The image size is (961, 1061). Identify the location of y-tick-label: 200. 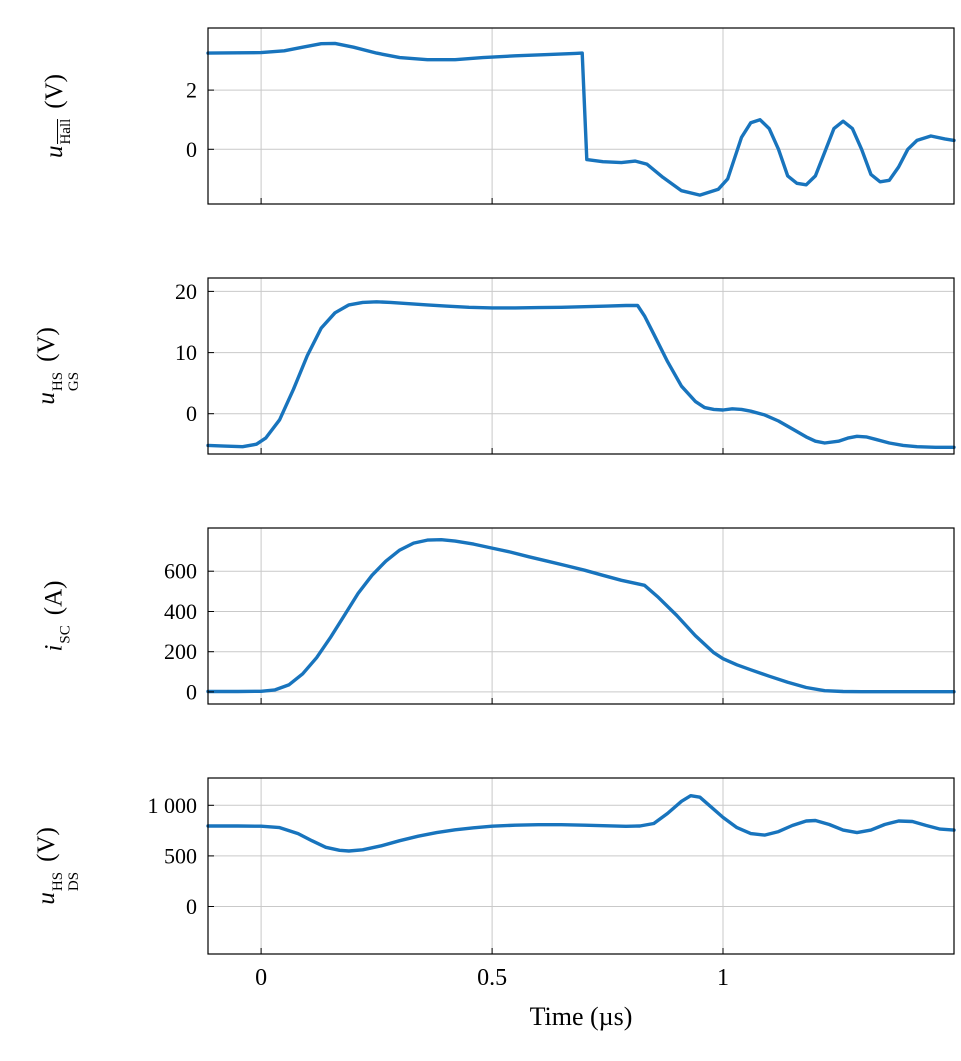
(180, 651).